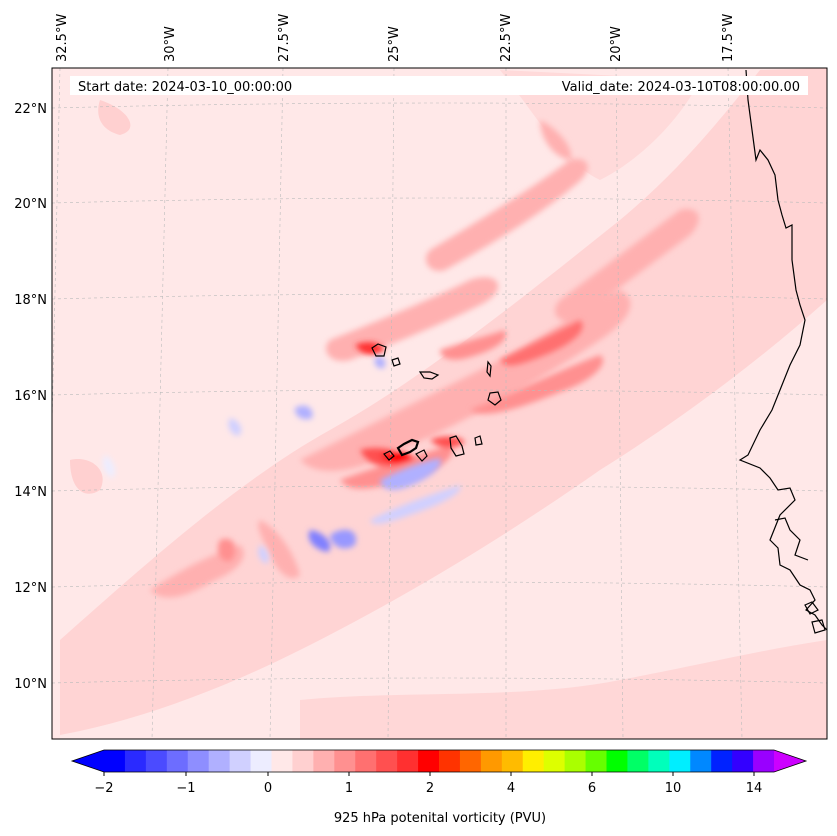 The height and width of the screenshot is (836, 837). I want to click on colorbar-tick-label: −1, so click(185, 788).